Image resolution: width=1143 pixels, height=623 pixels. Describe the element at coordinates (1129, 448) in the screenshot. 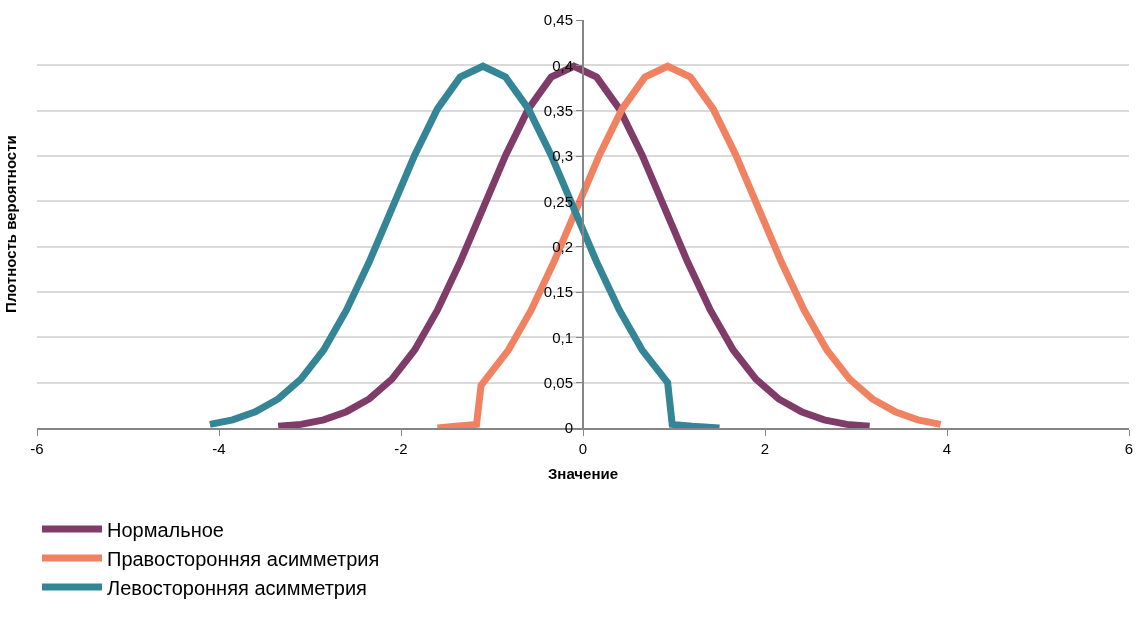

I see `x-tick-label: 6` at that location.